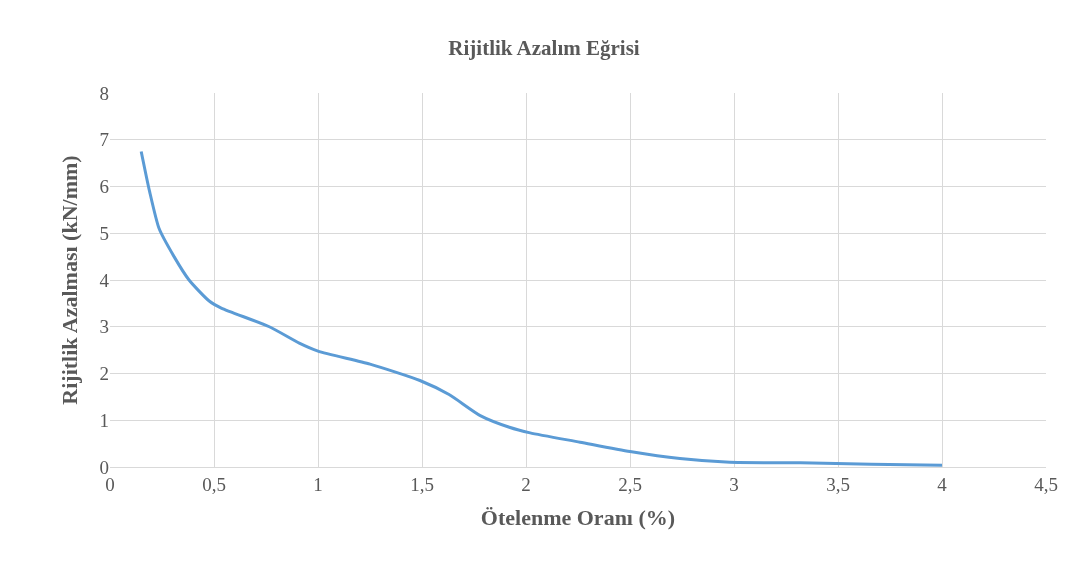 This screenshot has height=577, width=1088. I want to click on y-tick-label: 3, so click(104, 327).